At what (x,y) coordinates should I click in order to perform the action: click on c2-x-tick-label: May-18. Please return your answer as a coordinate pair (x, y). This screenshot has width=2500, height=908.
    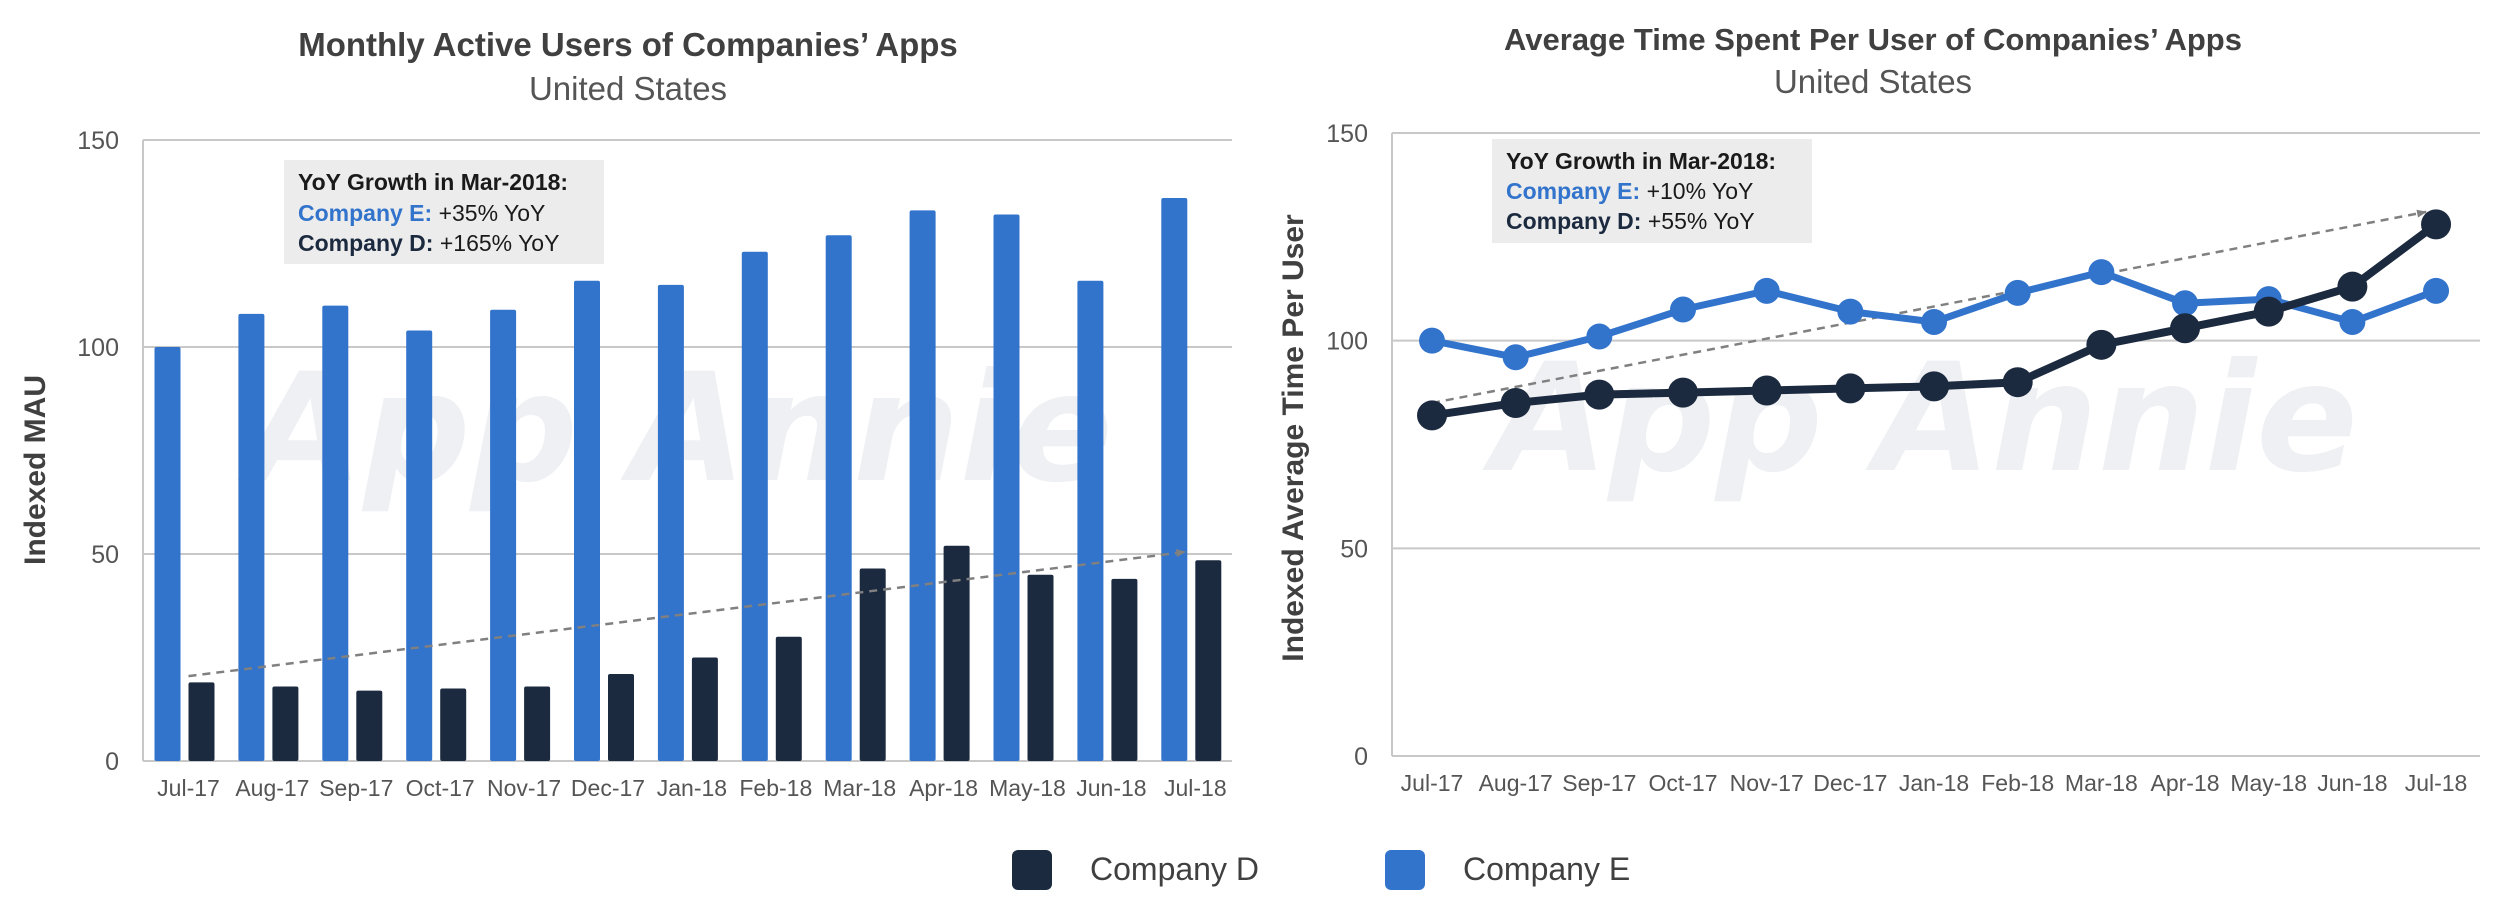
    Looking at the image, I should click on (2268, 783).